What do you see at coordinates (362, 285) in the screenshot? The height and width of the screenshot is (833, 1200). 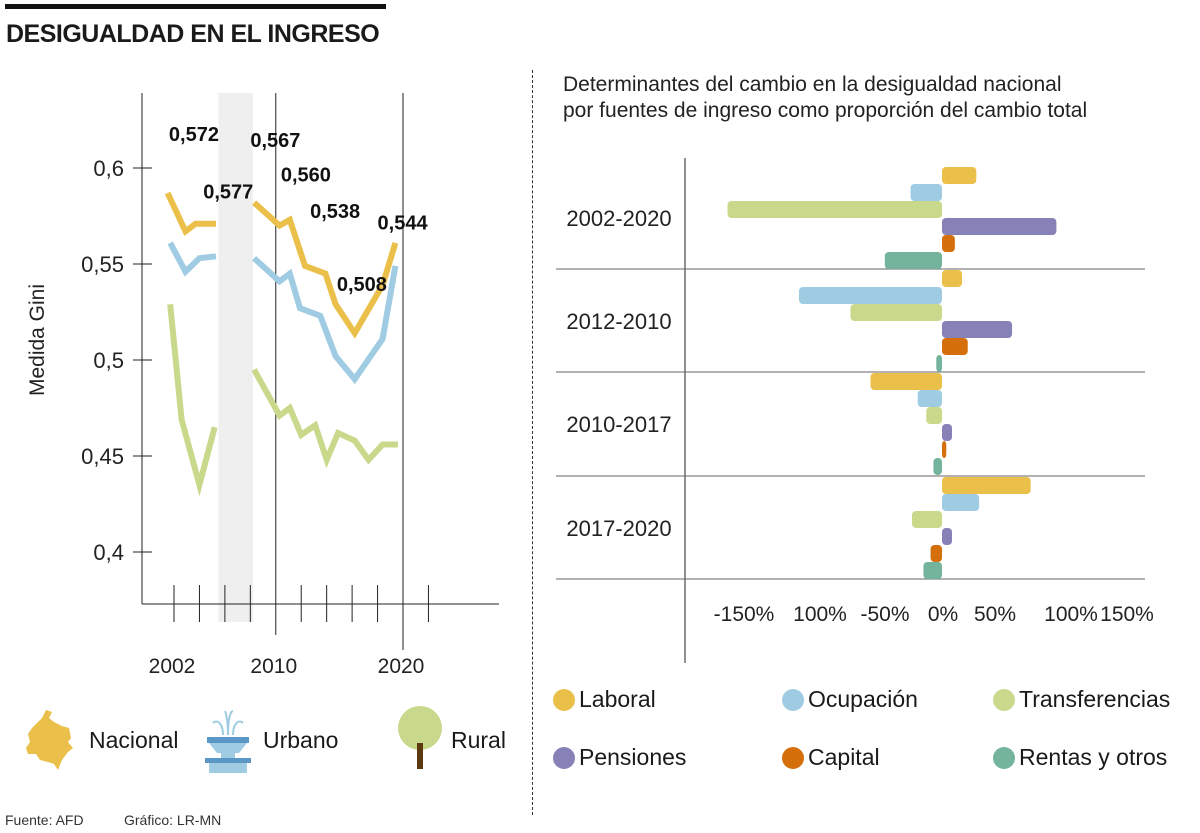 I see `data-label: 0,508` at bounding box center [362, 285].